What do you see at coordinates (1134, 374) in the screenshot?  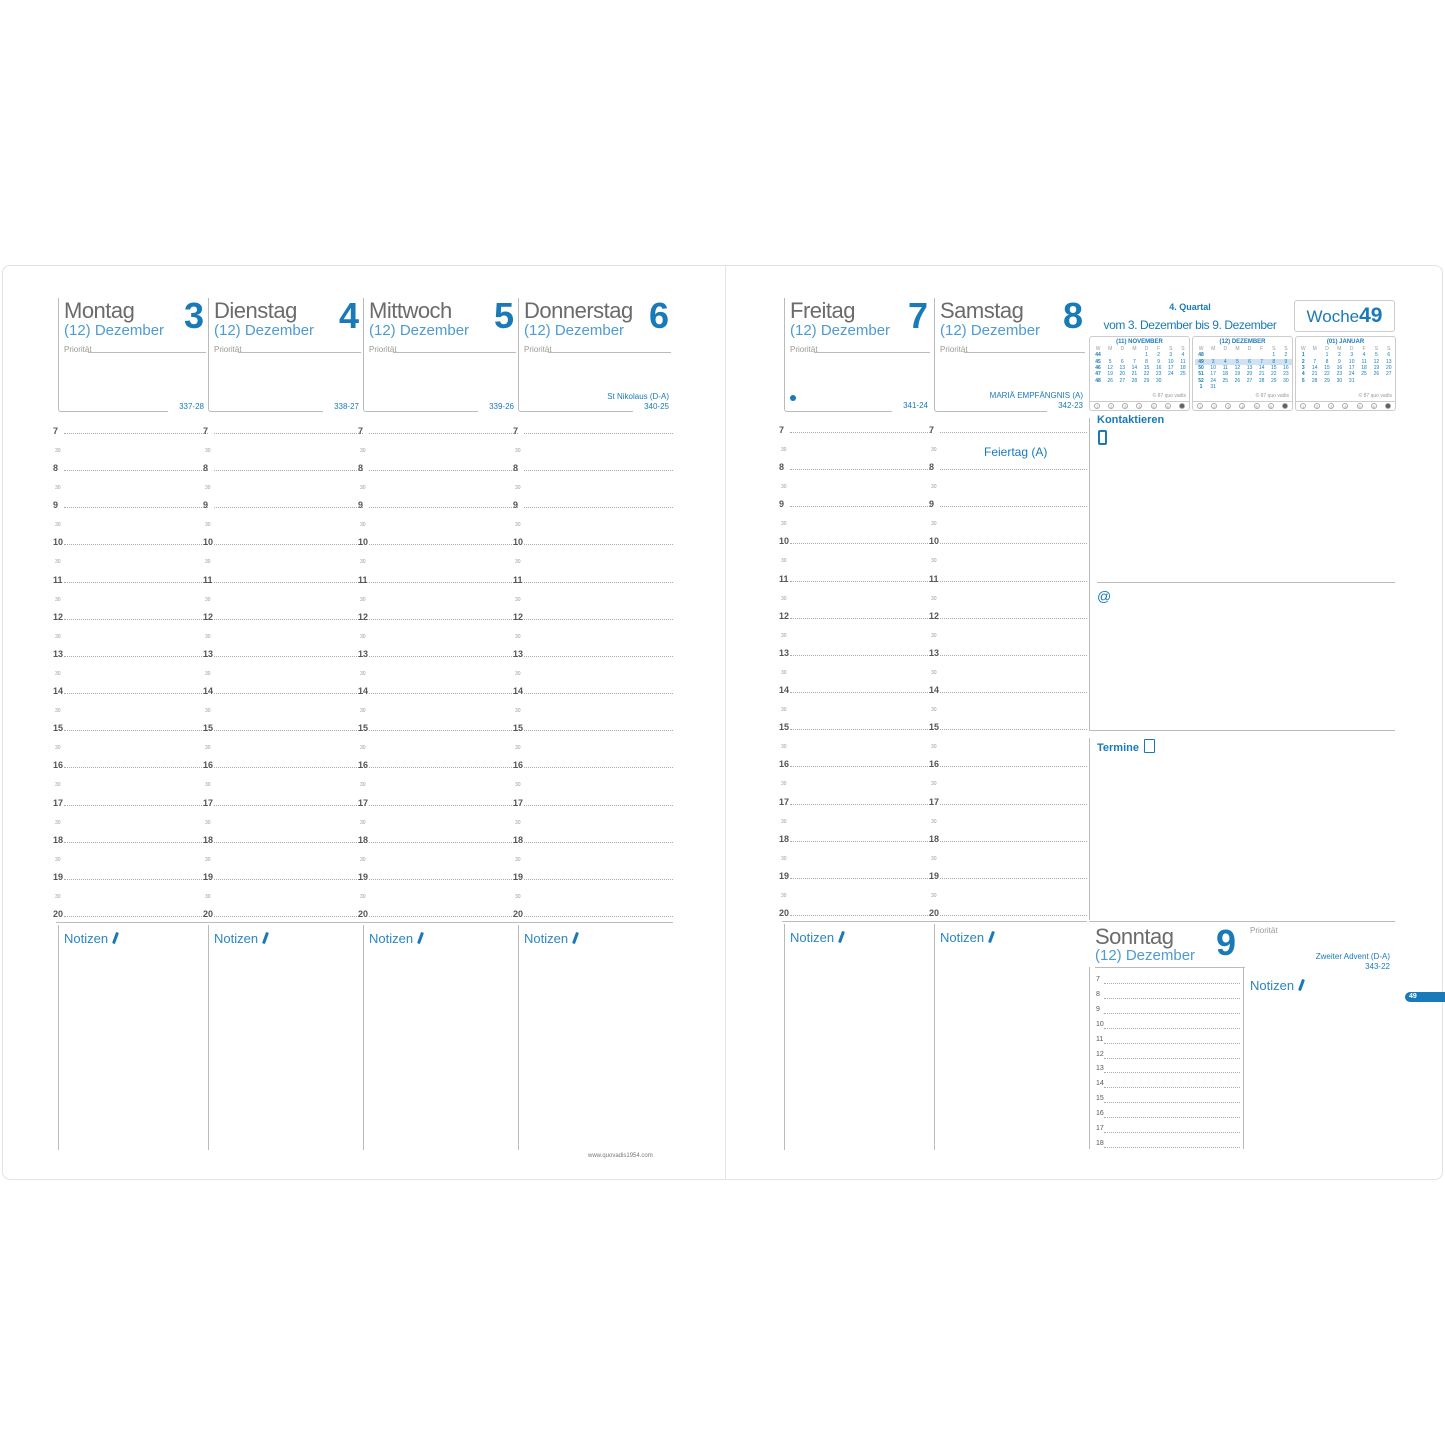 I see `calendar-day: 21` at bounding box center [1134, 374].